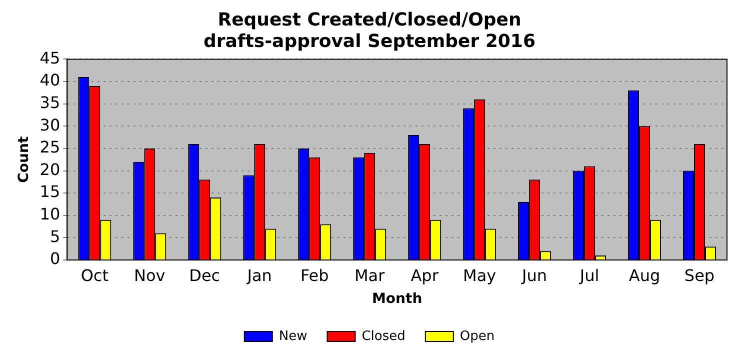 The height and width of the screenshot is (361, 741). What do you see at coordinates (50, 147) in the screenshot?
I see `y-tick-label: 25` at bounding box center [50, 147].